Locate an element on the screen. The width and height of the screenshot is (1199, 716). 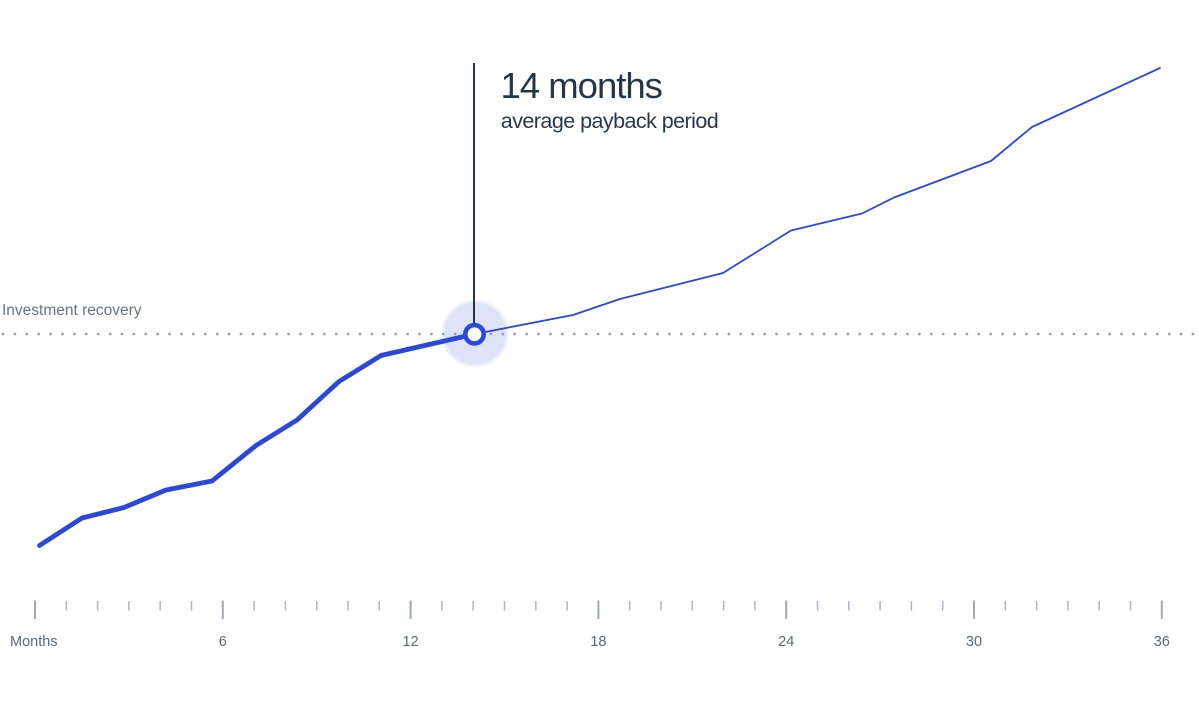
svg-text: 36 is located at coordinates (1162, 642).